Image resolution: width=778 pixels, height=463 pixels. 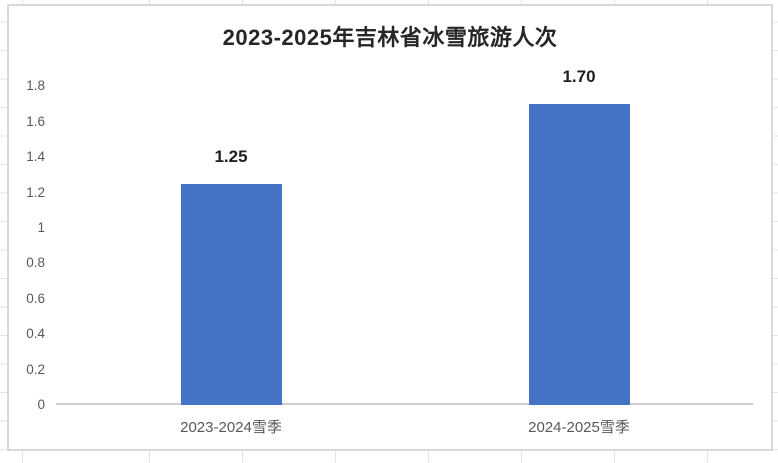 I want to click on y-tick-label: 0.2, so click(x=35, y=369).